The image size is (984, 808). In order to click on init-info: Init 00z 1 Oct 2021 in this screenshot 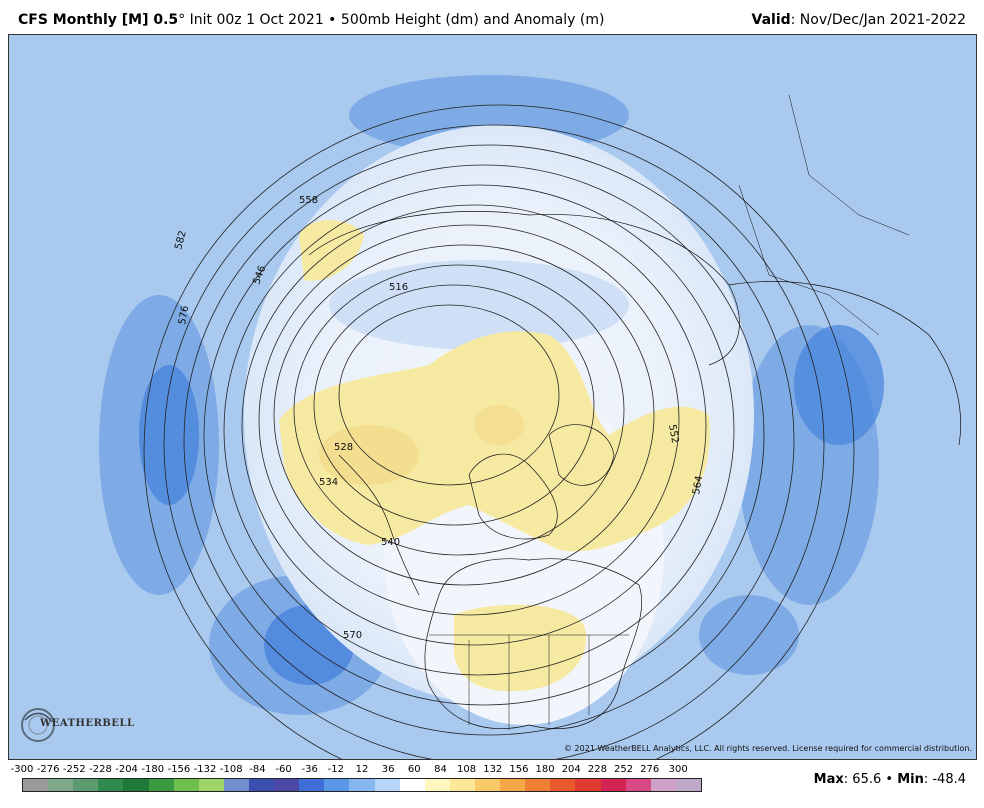, I will do `click(254, 20)`.